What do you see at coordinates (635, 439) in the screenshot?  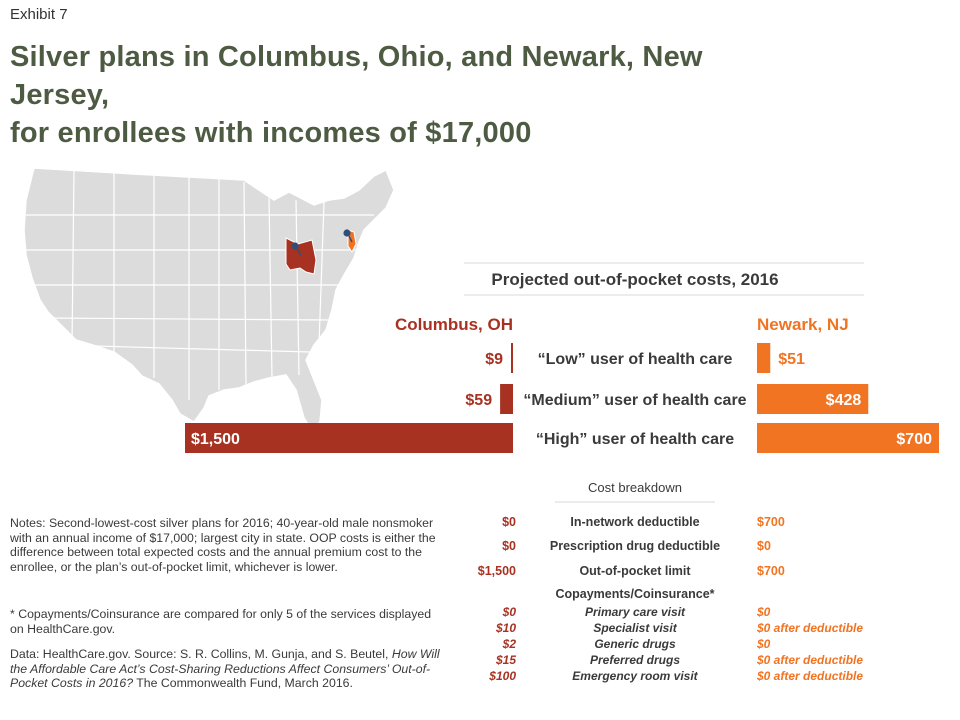 I see `category-label: “High” user of health care` at bounding box center [635, 439].